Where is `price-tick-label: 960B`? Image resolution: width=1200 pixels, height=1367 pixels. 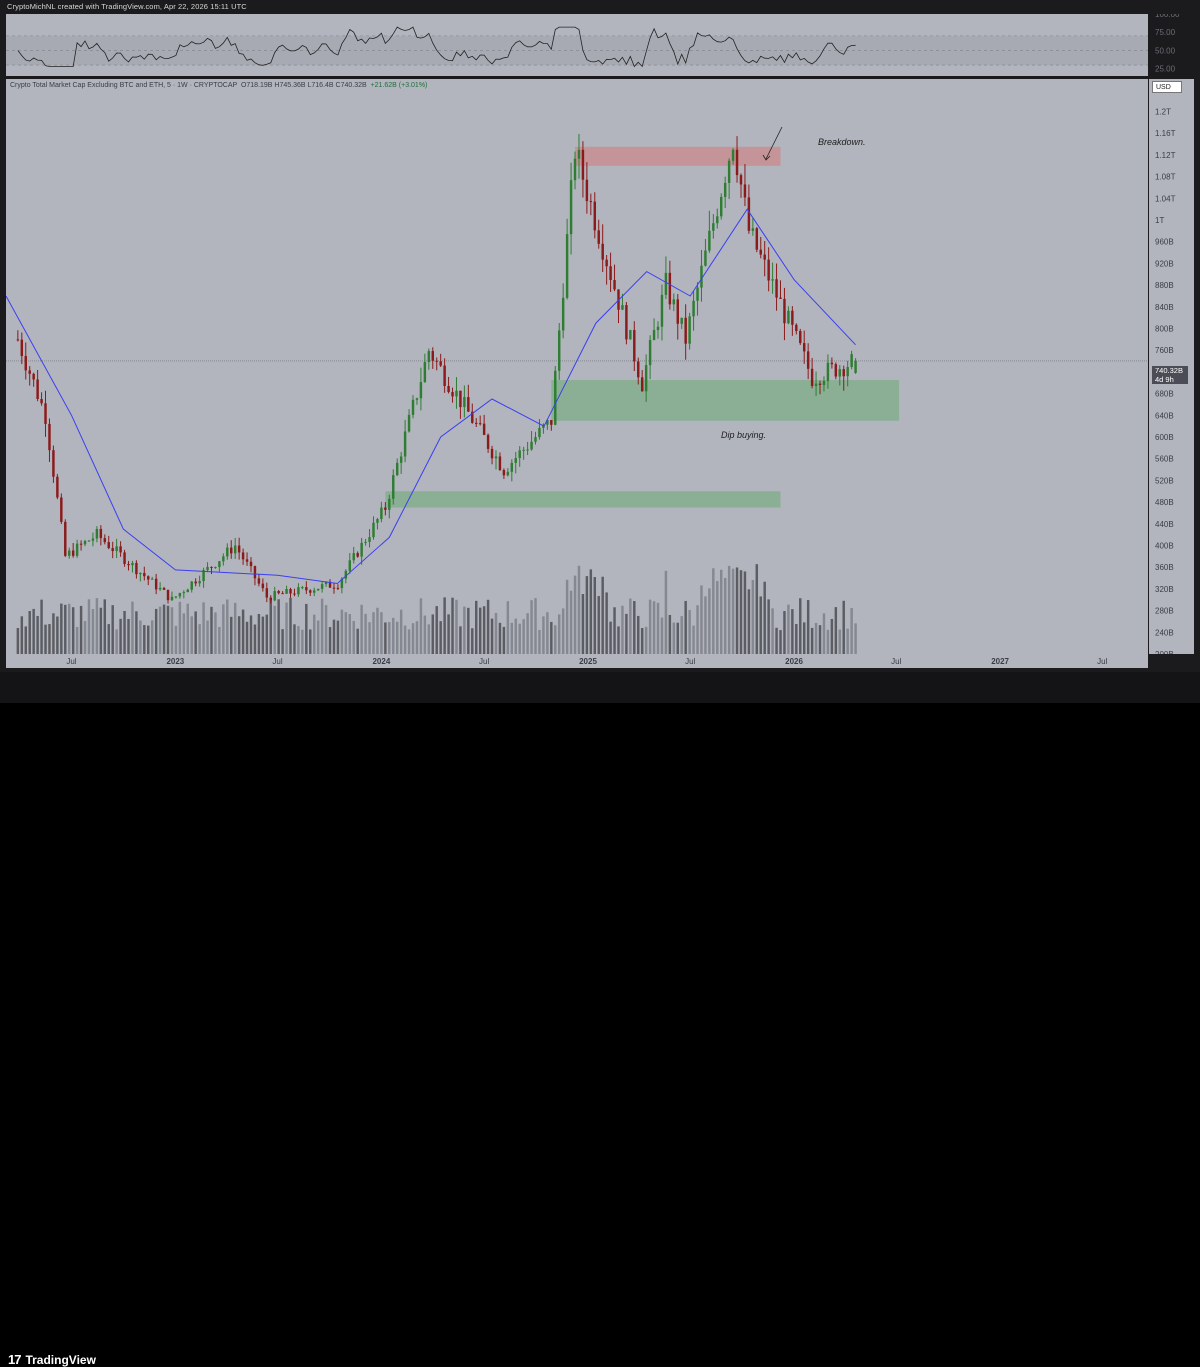 price-tick-label: 960B is located at coordinates (1164, 242).